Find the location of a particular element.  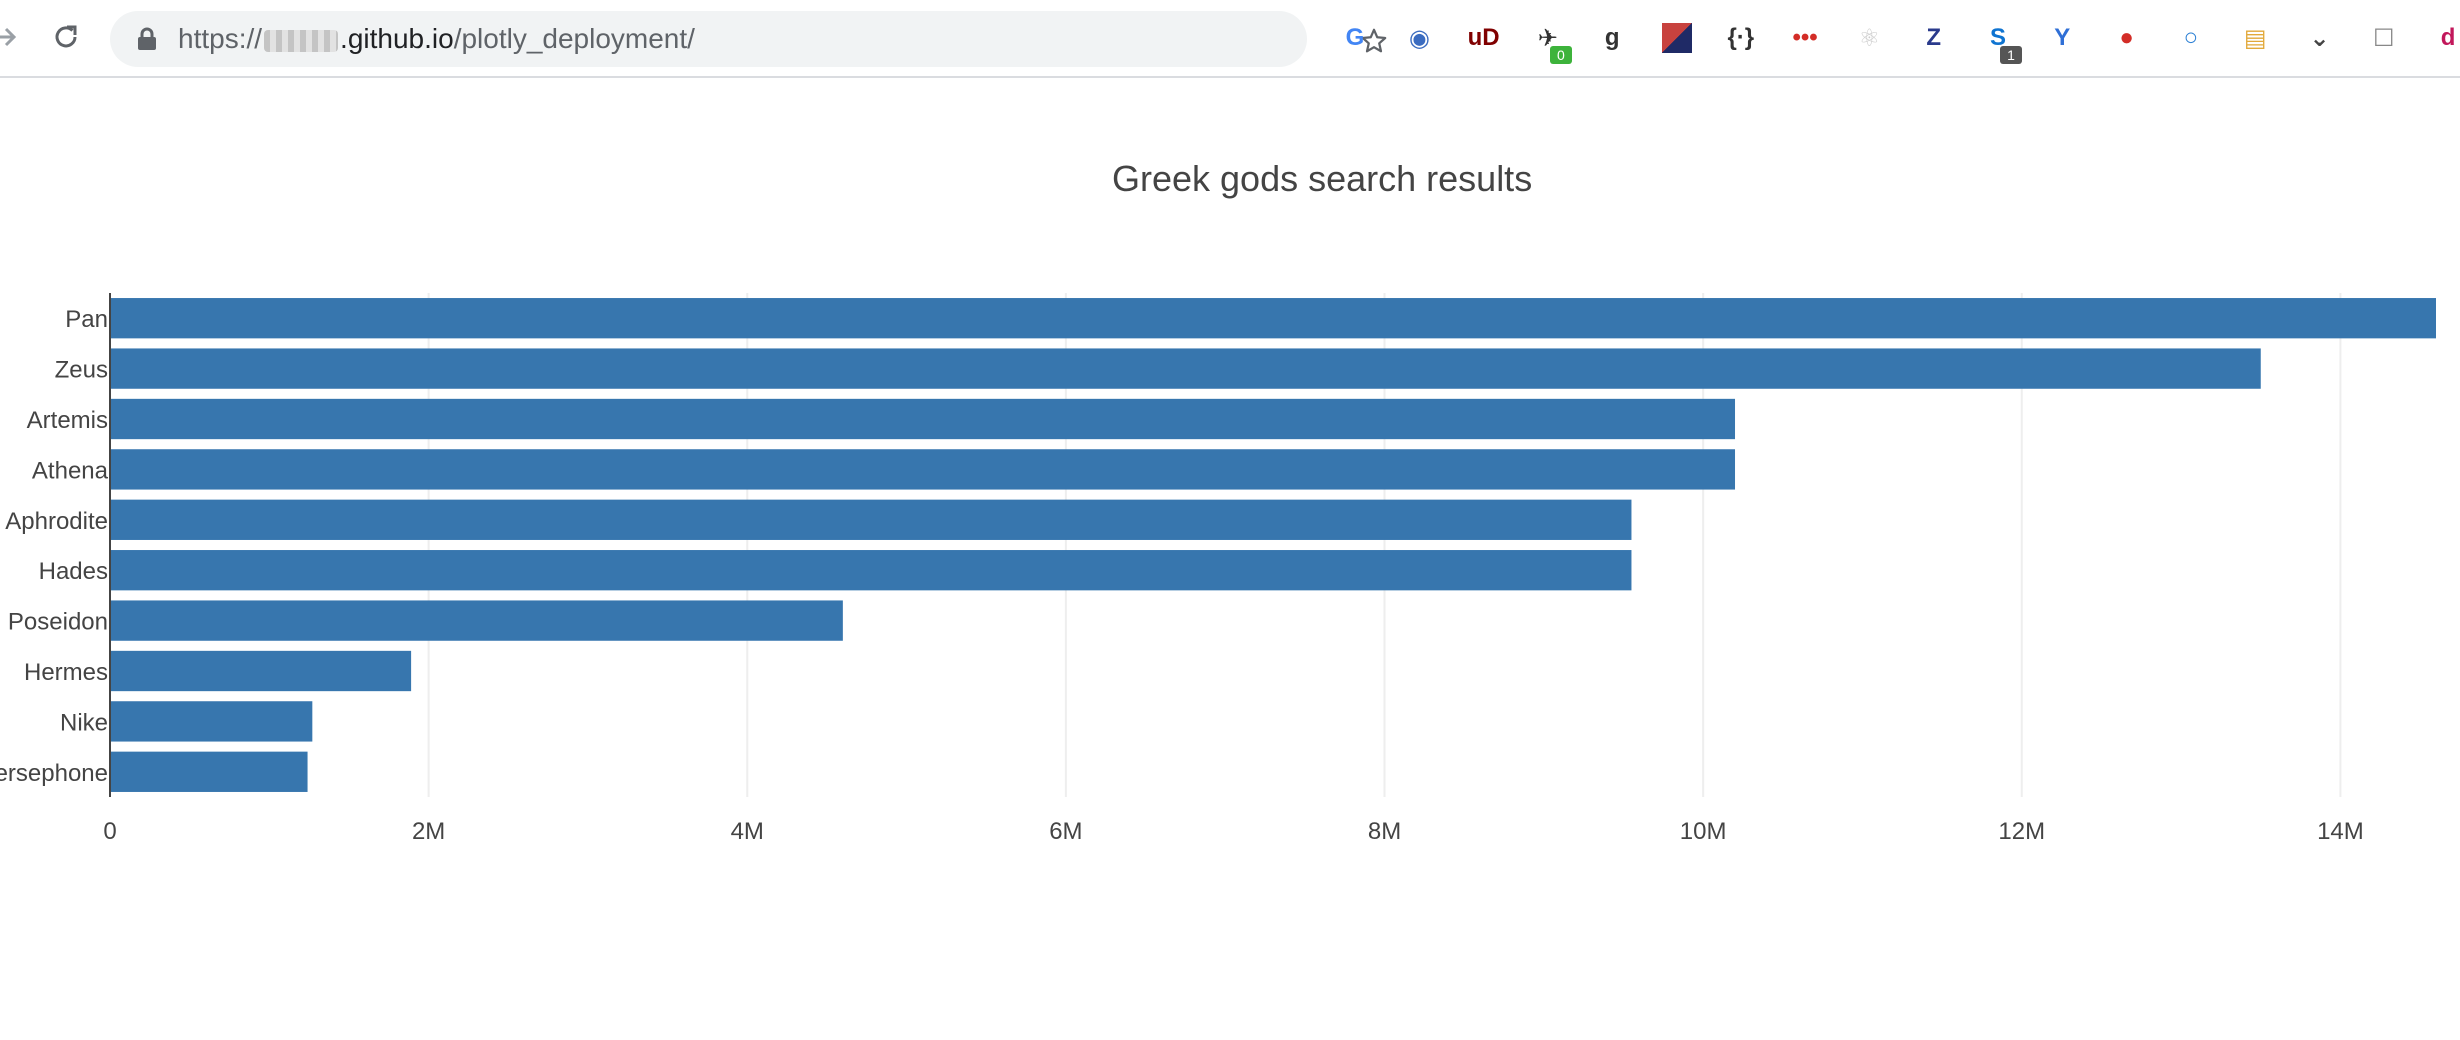

react-icon-glyph: ⚛ is located at coordinates (1869, 38).